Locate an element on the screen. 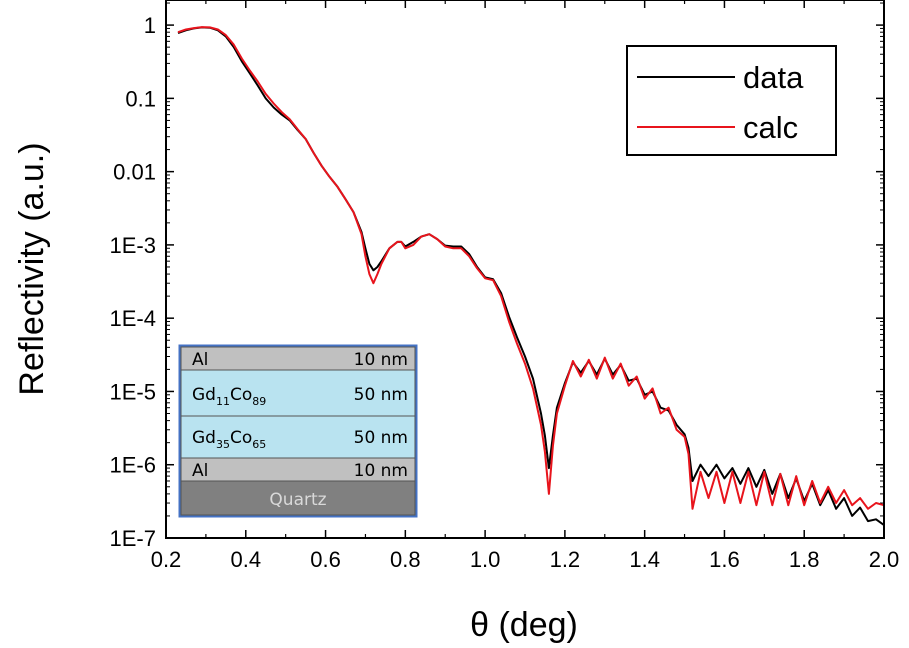 This screenshot has width=909, height=648. legend: data calc is located at coordinates (731, 100).